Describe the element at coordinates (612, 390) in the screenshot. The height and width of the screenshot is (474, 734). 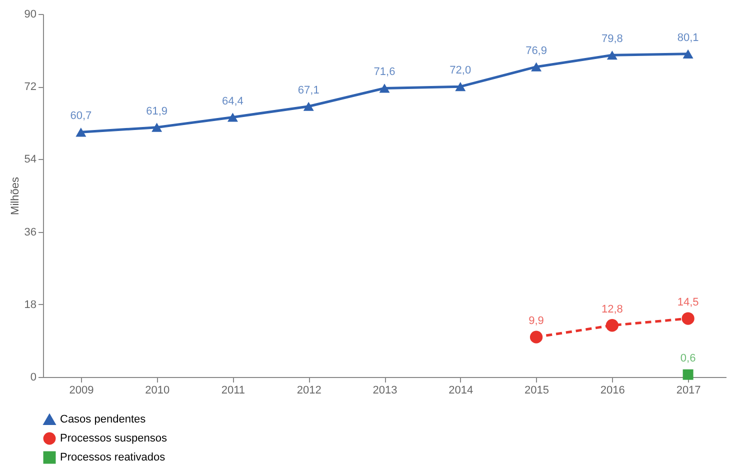
I see `x-tick-label: 2016` at that location.